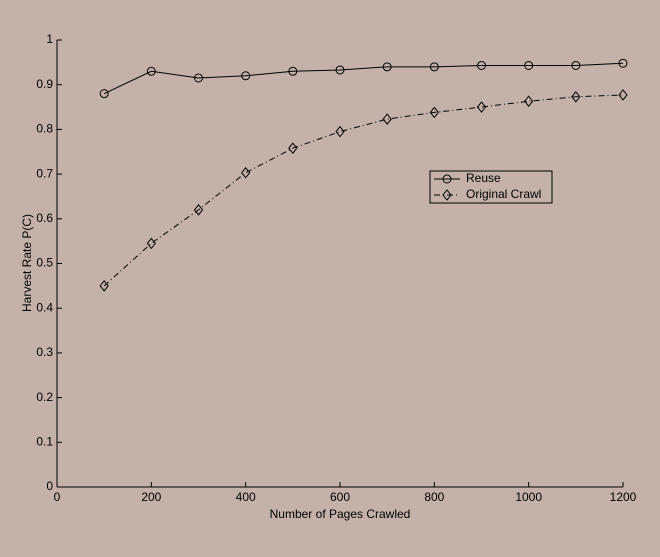 The width and height of the screenshot is (660, 557). Describe the element at coordinates (27, 263) in the screenshot. I see `y-axis-label: Harvest Rate P(C)` at that location.